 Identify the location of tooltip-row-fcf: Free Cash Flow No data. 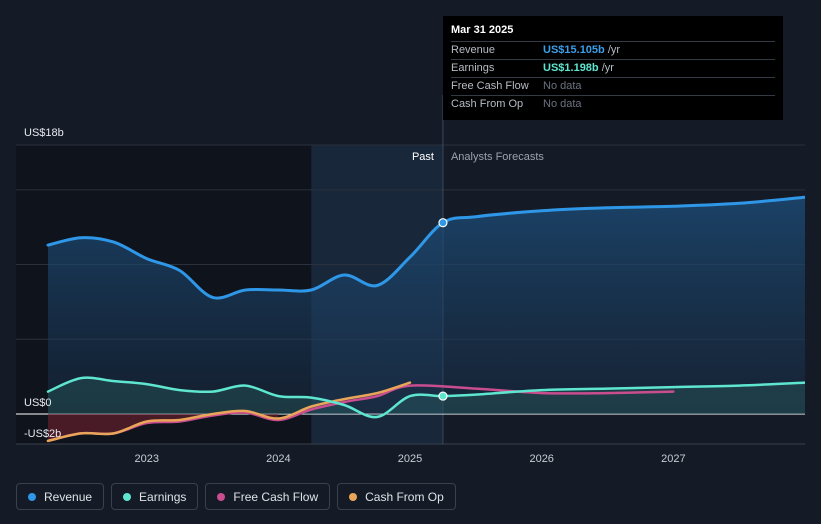
(613, 86).